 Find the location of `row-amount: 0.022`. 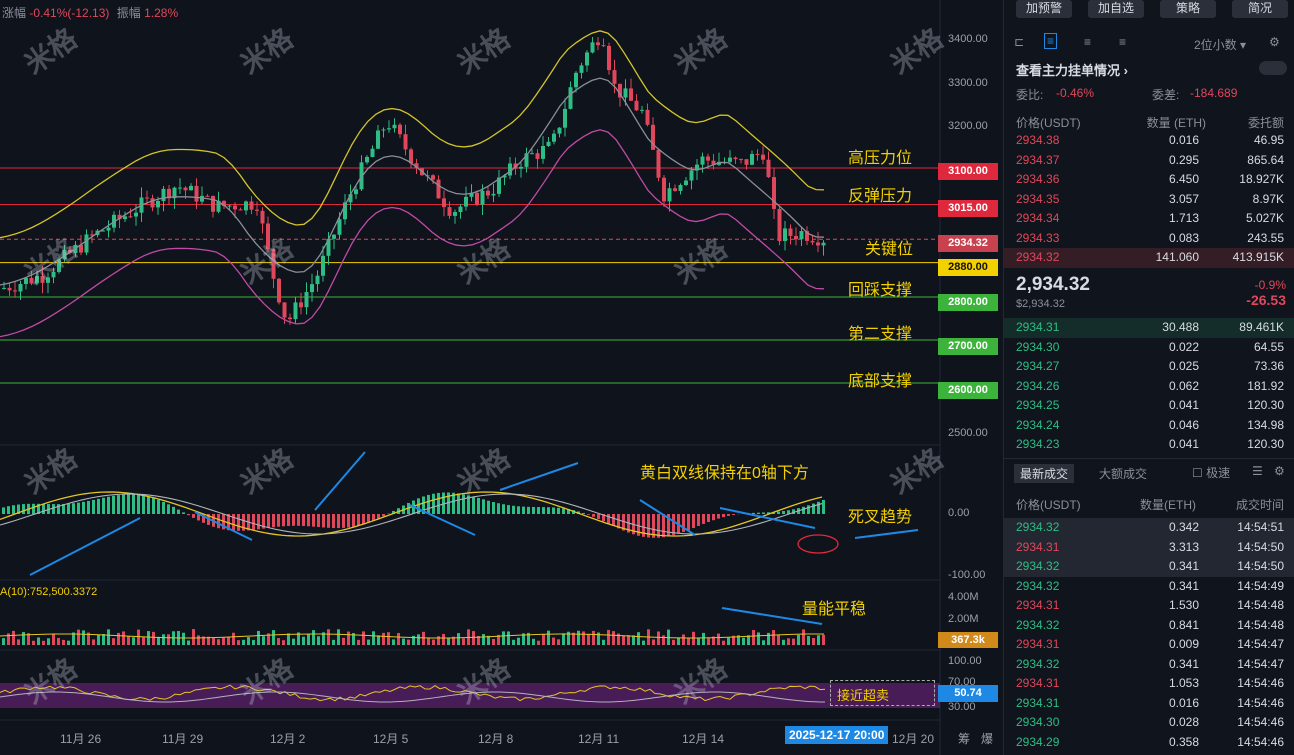

row-amount: 0.022 is located at coordinates (1183, 346).